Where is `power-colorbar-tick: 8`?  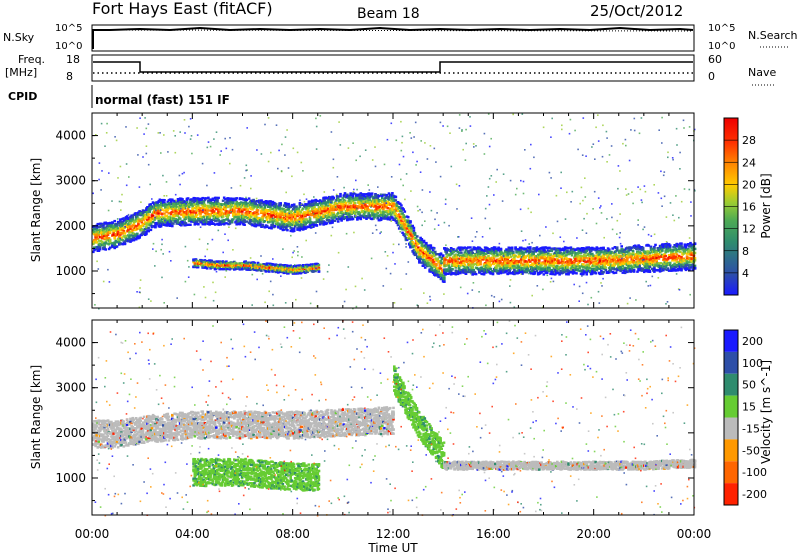
power-colorbar-tick: 8 is located at coordinates (745, 251).